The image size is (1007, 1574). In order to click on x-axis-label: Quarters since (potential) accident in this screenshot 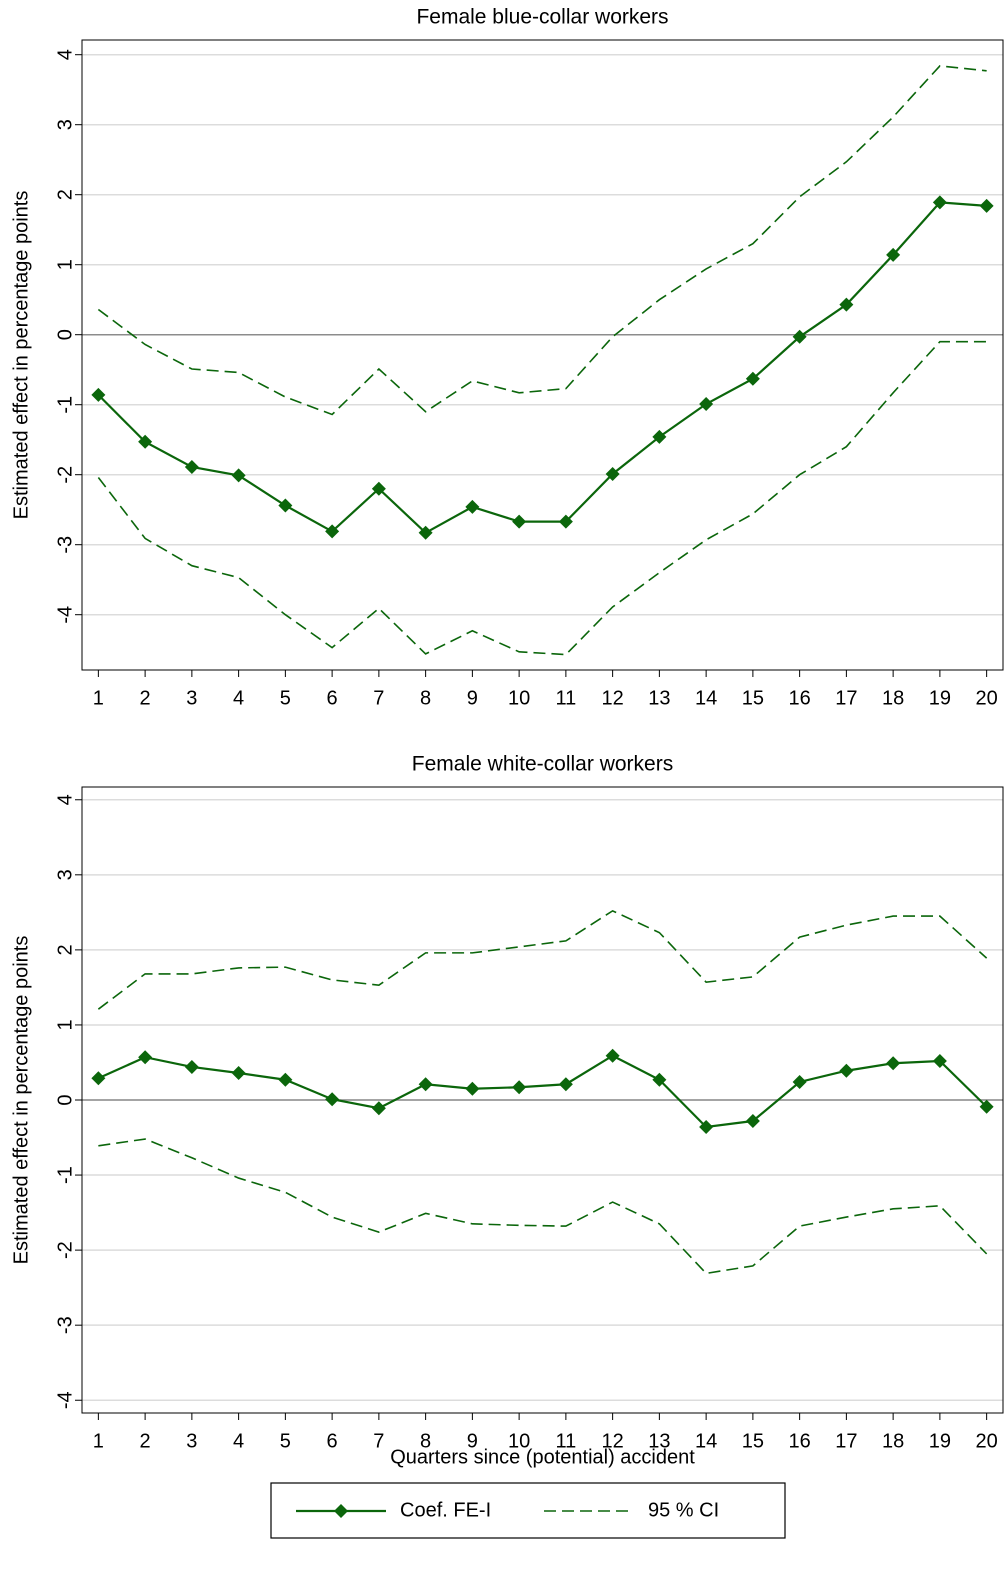, I will do `click(542, 1457)`.